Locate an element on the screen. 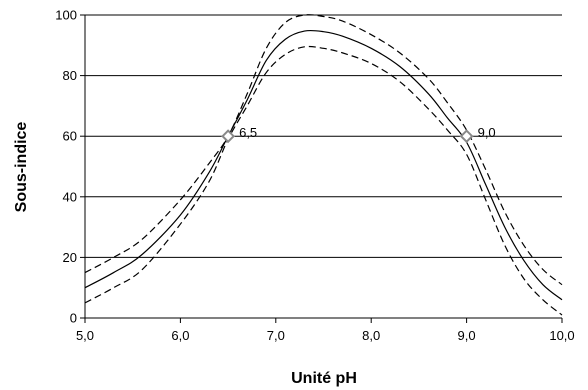 This screenshot has height=390, width=588. y-tick-label: 20 is located at coordinates (70, 257).